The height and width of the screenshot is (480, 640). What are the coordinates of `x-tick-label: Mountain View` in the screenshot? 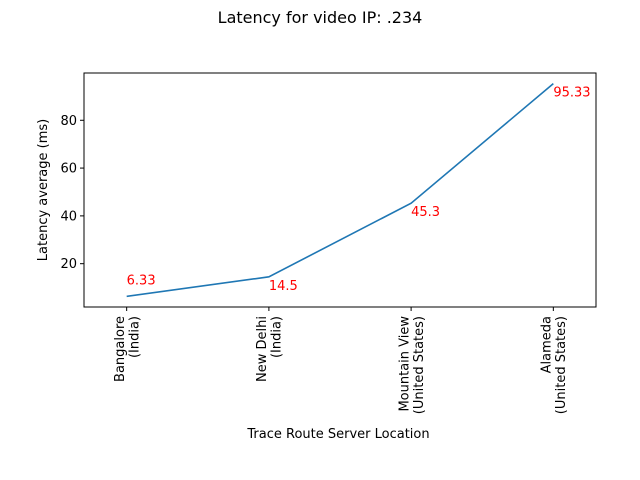 It's located at (404, 364).